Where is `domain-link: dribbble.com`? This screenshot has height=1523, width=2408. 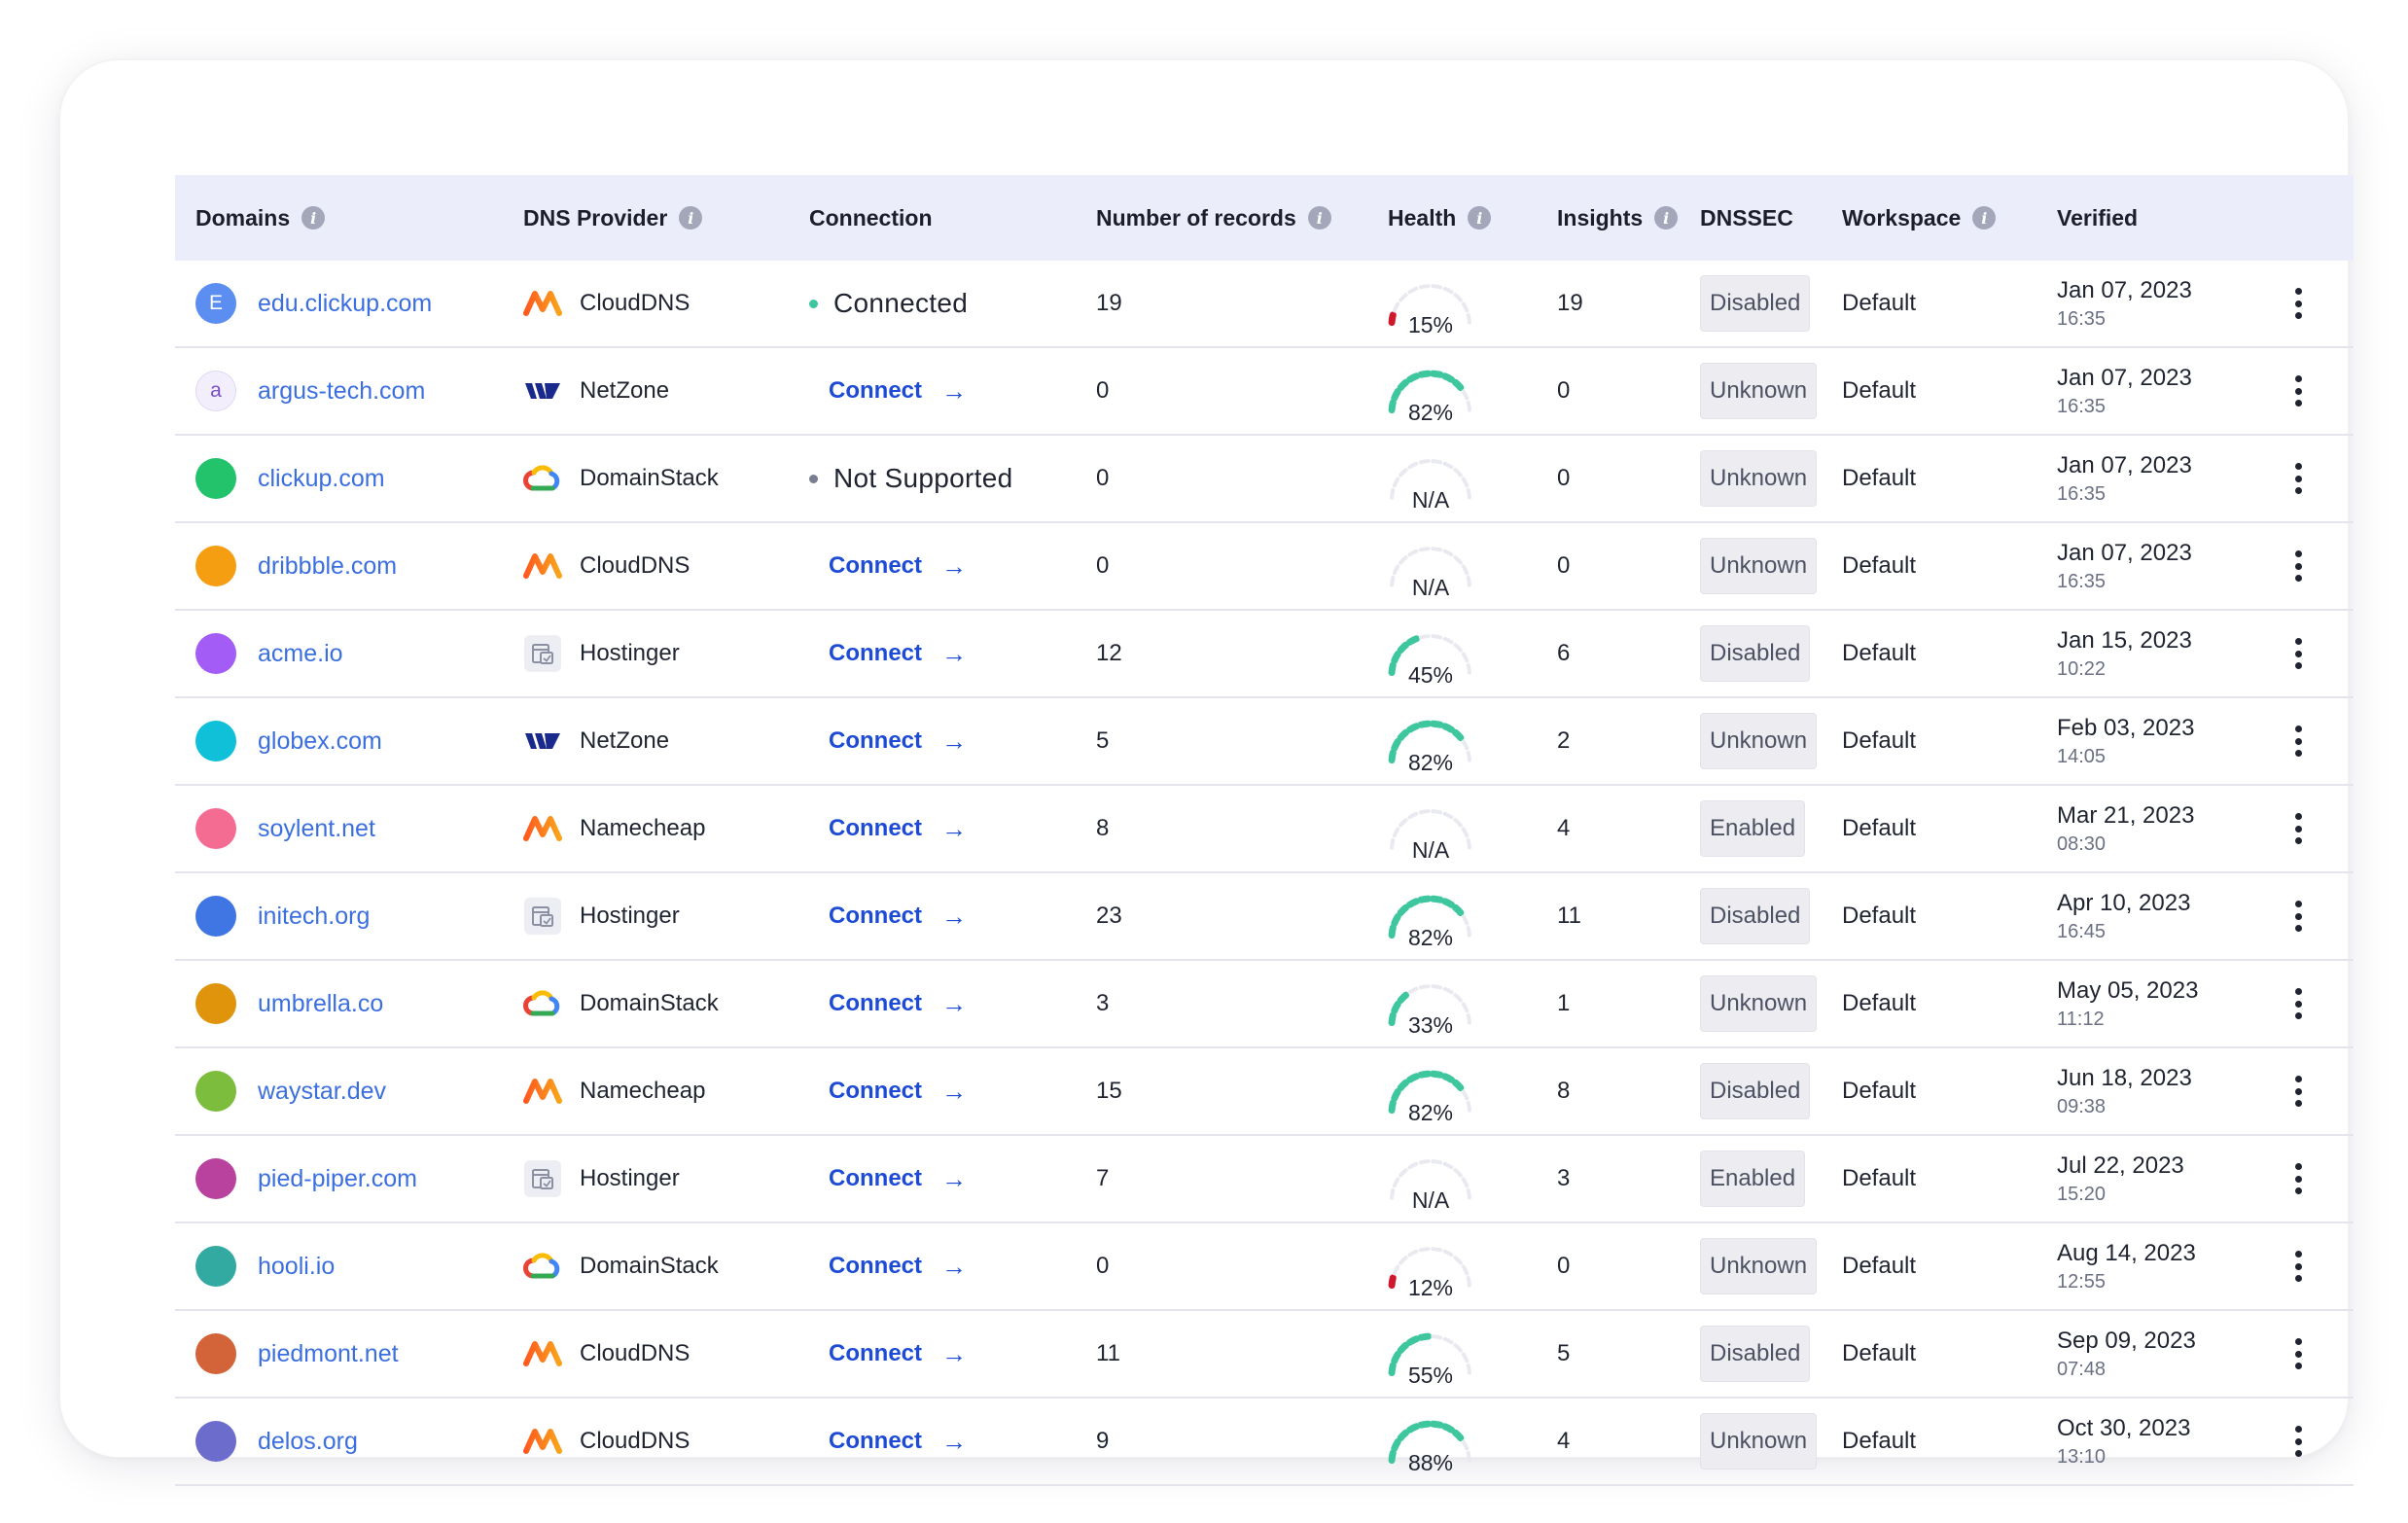 domain-link: dribbble.com is located at coordinates (328, 566).